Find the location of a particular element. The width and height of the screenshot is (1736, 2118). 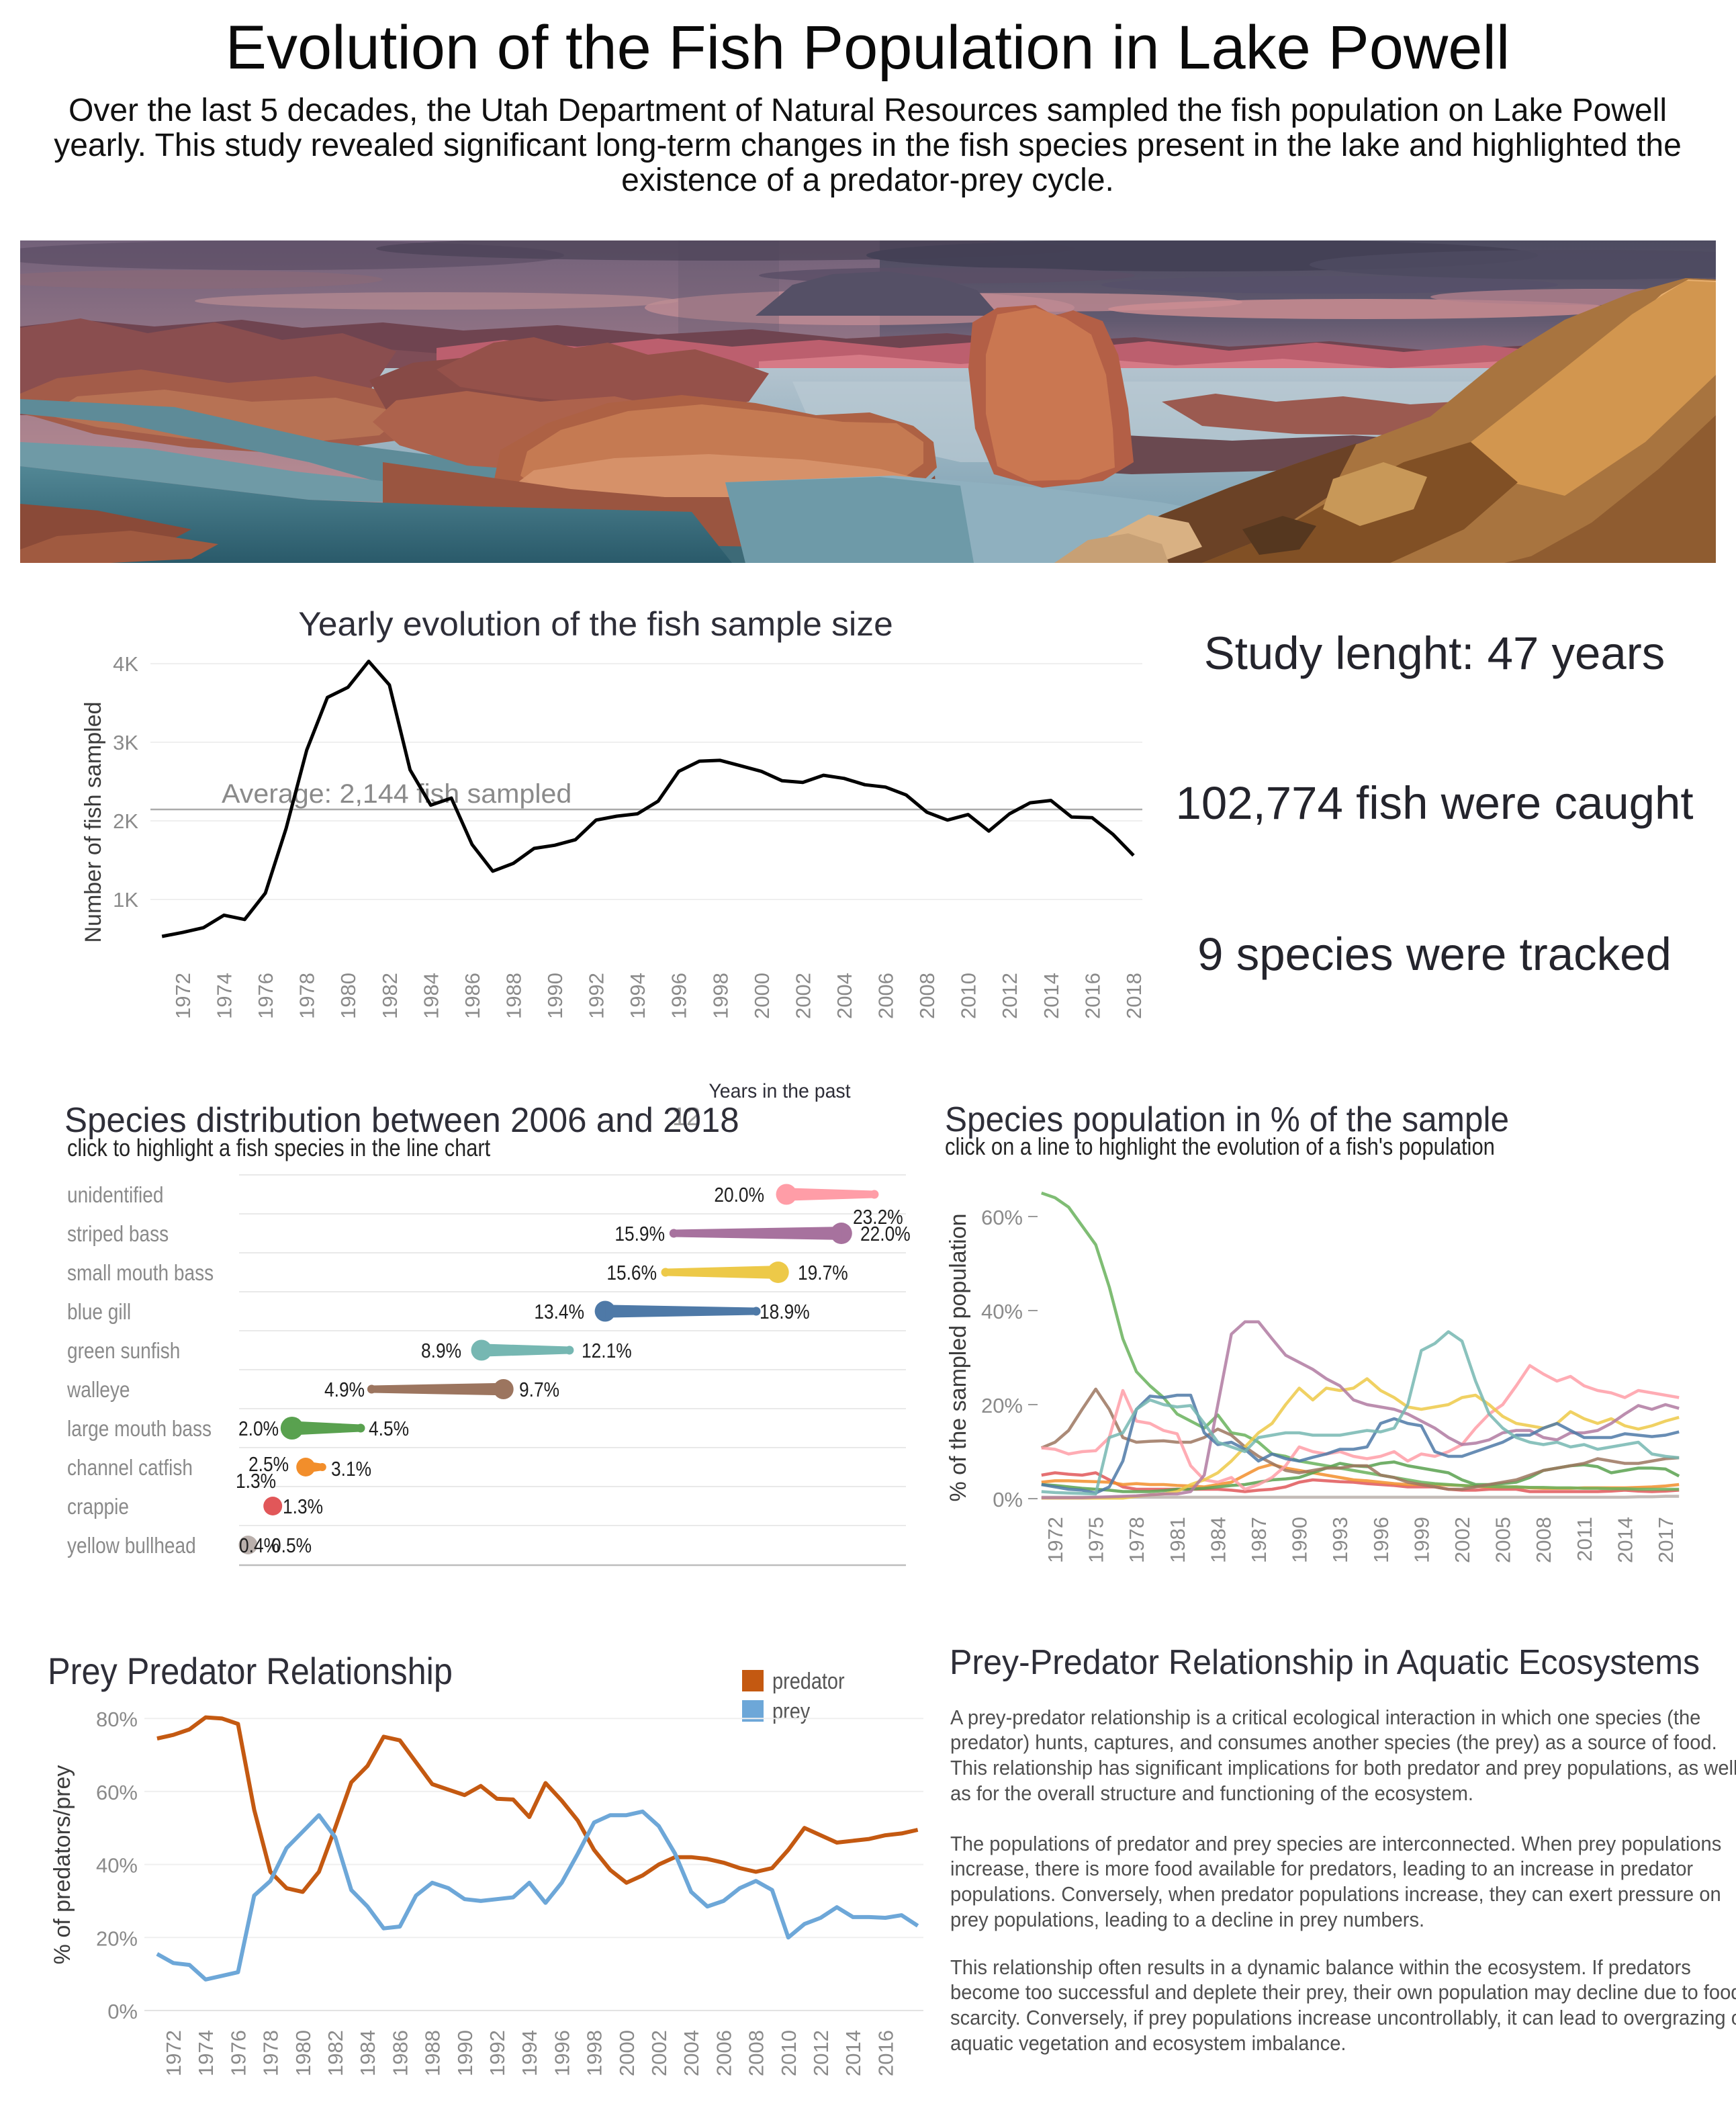

svg-text: 12 is located at coordinates (686, 1117).